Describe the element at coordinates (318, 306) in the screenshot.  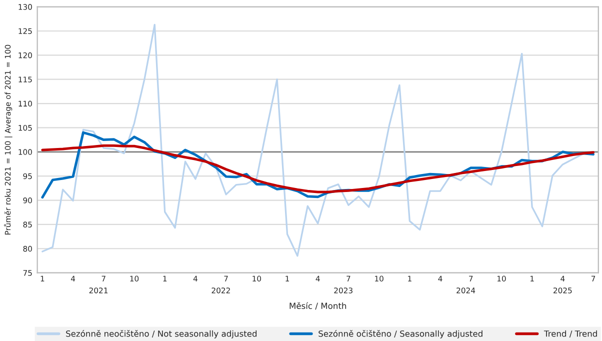
I see `x-axis-title: Měsíc / Month` at that location.